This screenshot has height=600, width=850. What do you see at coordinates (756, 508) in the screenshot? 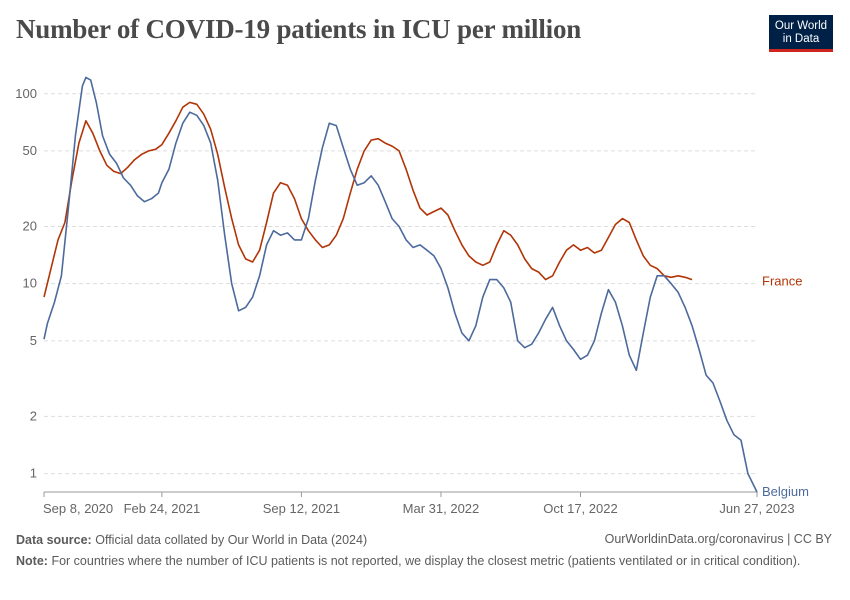
I see `x-tick-label: Jun 27, 2023` at bounding box center [756, 508].